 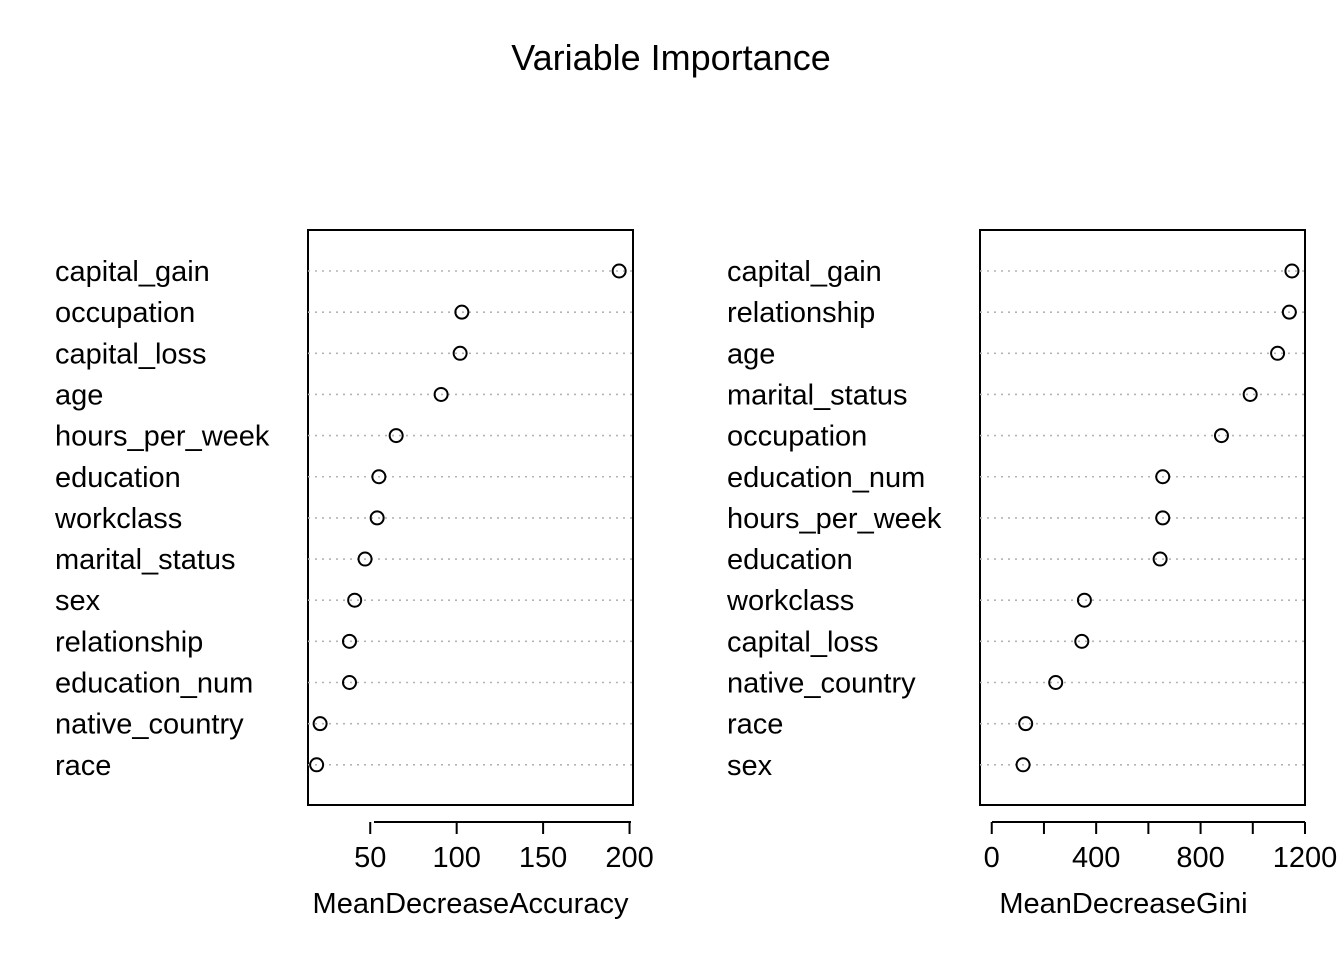 What do you see at coordinates (1123, 904) in the screenshot?
I see `x-axis-title: MeanDecreaseGini` at bounding box center [1123, 904].